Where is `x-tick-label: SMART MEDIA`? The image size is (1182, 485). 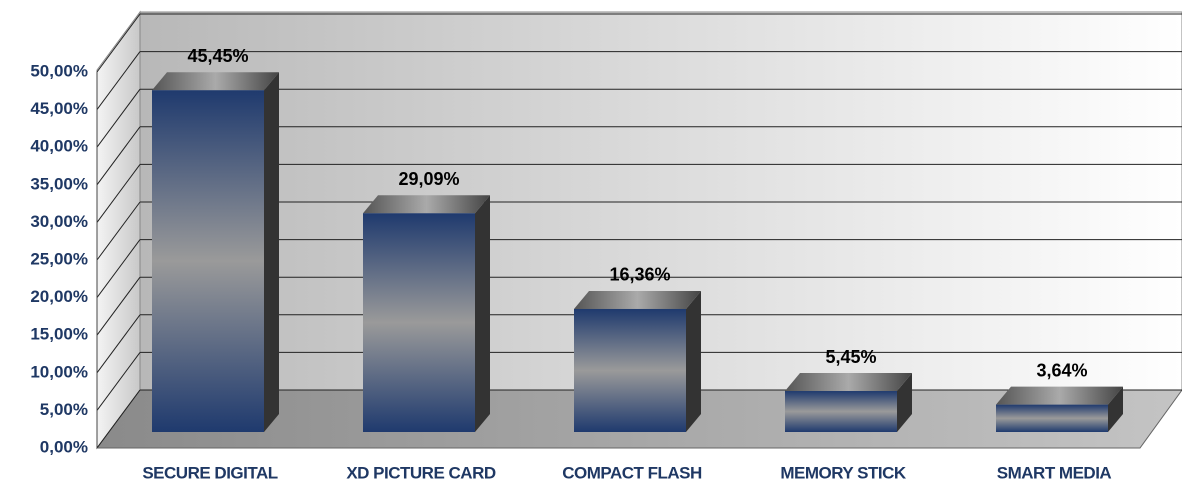 x-tick-label: SMART MEDIA is located at coordinates (1054, 472).